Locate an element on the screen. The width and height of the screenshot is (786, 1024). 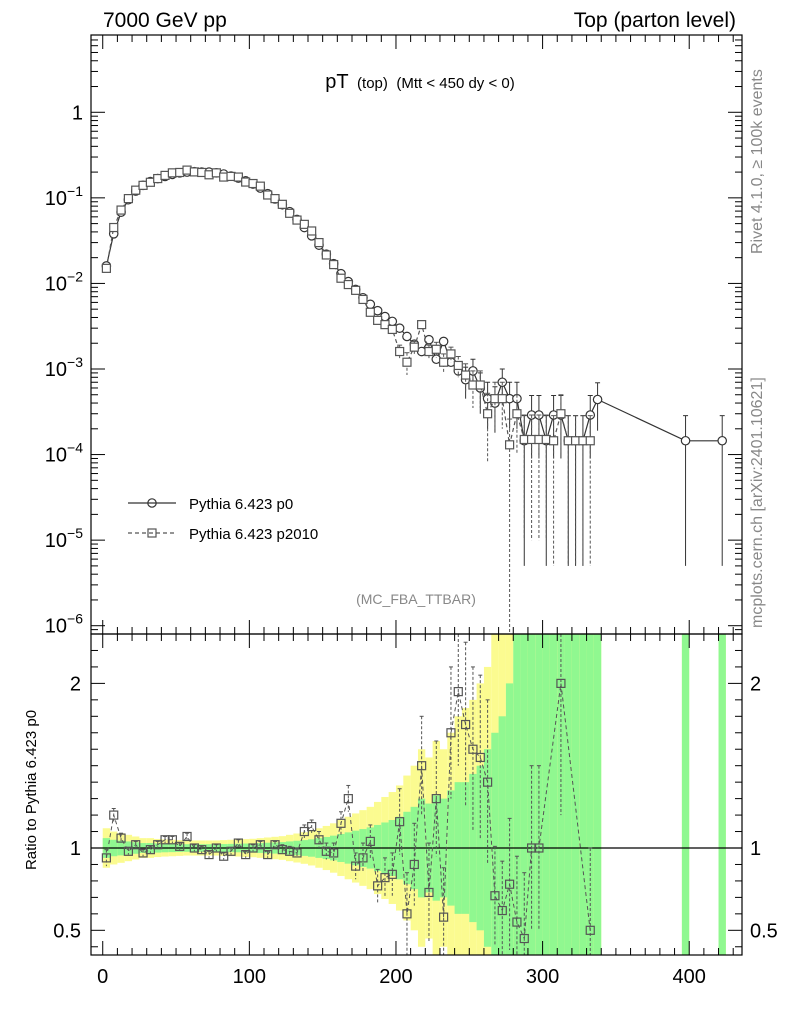
y-tick-label: 10⁻⁴ is located at coordinates (64, 453).